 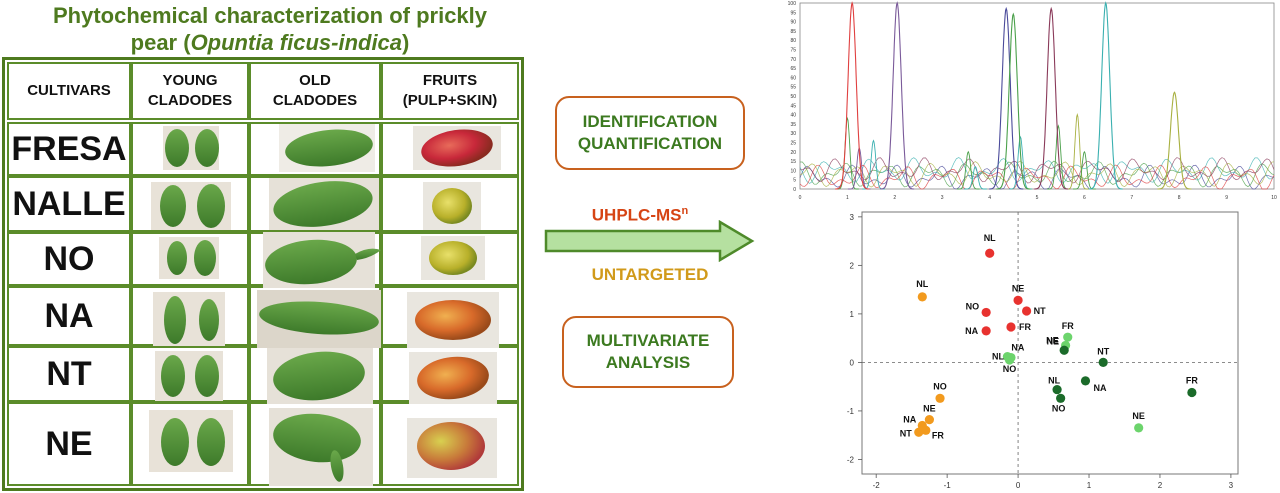 What do you see at coordinates (69, 259) in the screenshot?
I see `row-label-no: NO` at bounding box center [69, 259].